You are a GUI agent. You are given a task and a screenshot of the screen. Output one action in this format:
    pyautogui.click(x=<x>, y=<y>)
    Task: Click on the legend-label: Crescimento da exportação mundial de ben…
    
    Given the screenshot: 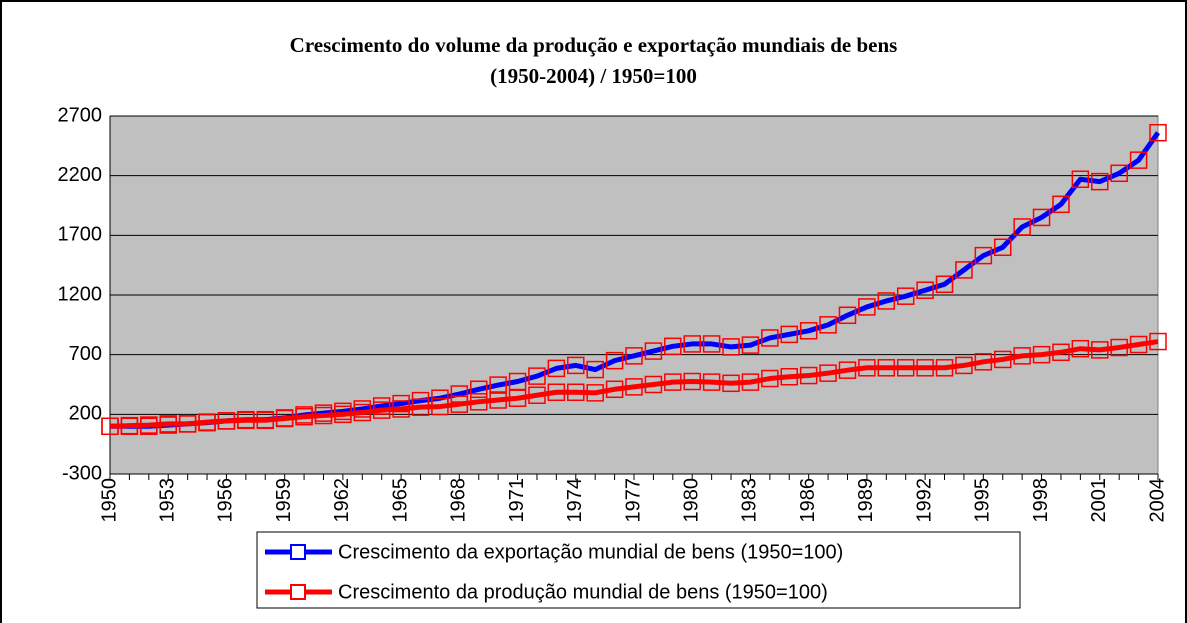 What is the action you would take?
    pyautogui.click(x=590, y=552)
    